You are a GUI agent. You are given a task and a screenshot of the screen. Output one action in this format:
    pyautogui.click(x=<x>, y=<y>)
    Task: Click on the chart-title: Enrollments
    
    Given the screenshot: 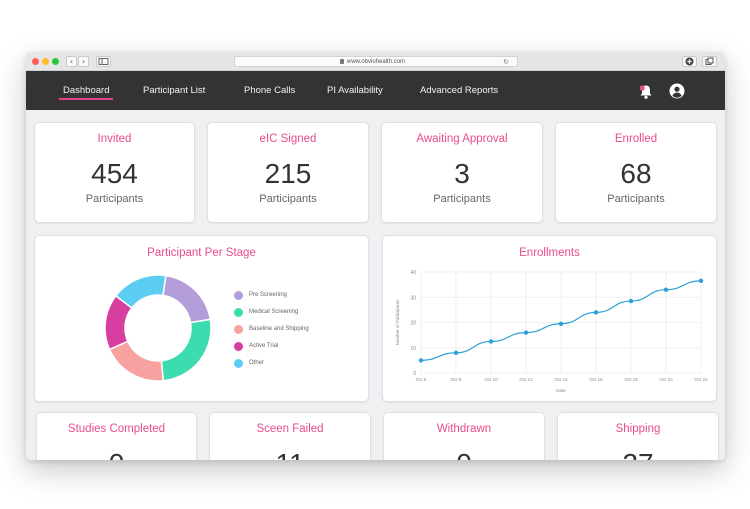 What is the action you would take?
    pyautogui.click(x=549, y=253)
    